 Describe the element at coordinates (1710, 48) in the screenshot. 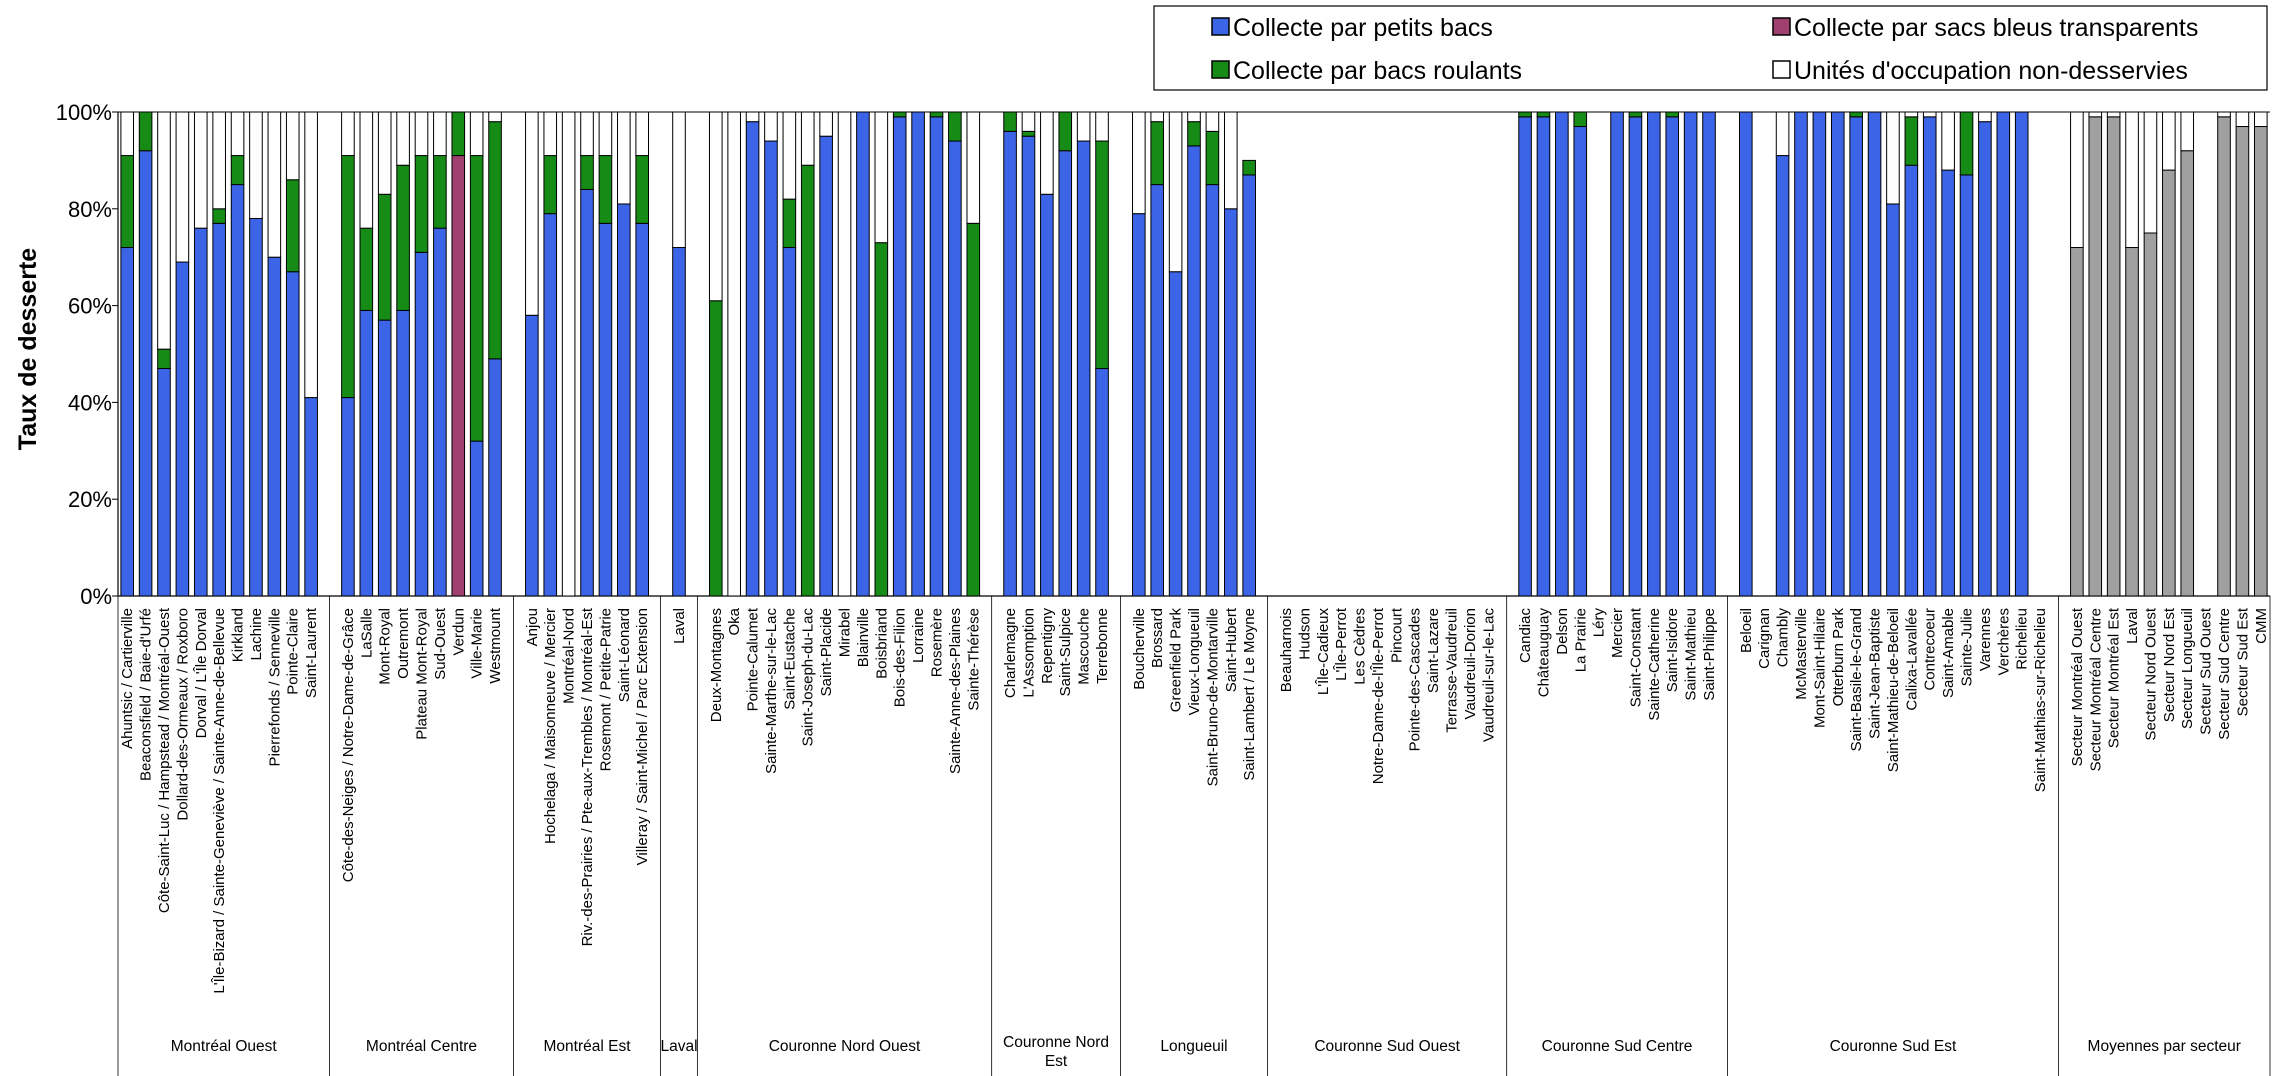

I see `legend-box` at that location.